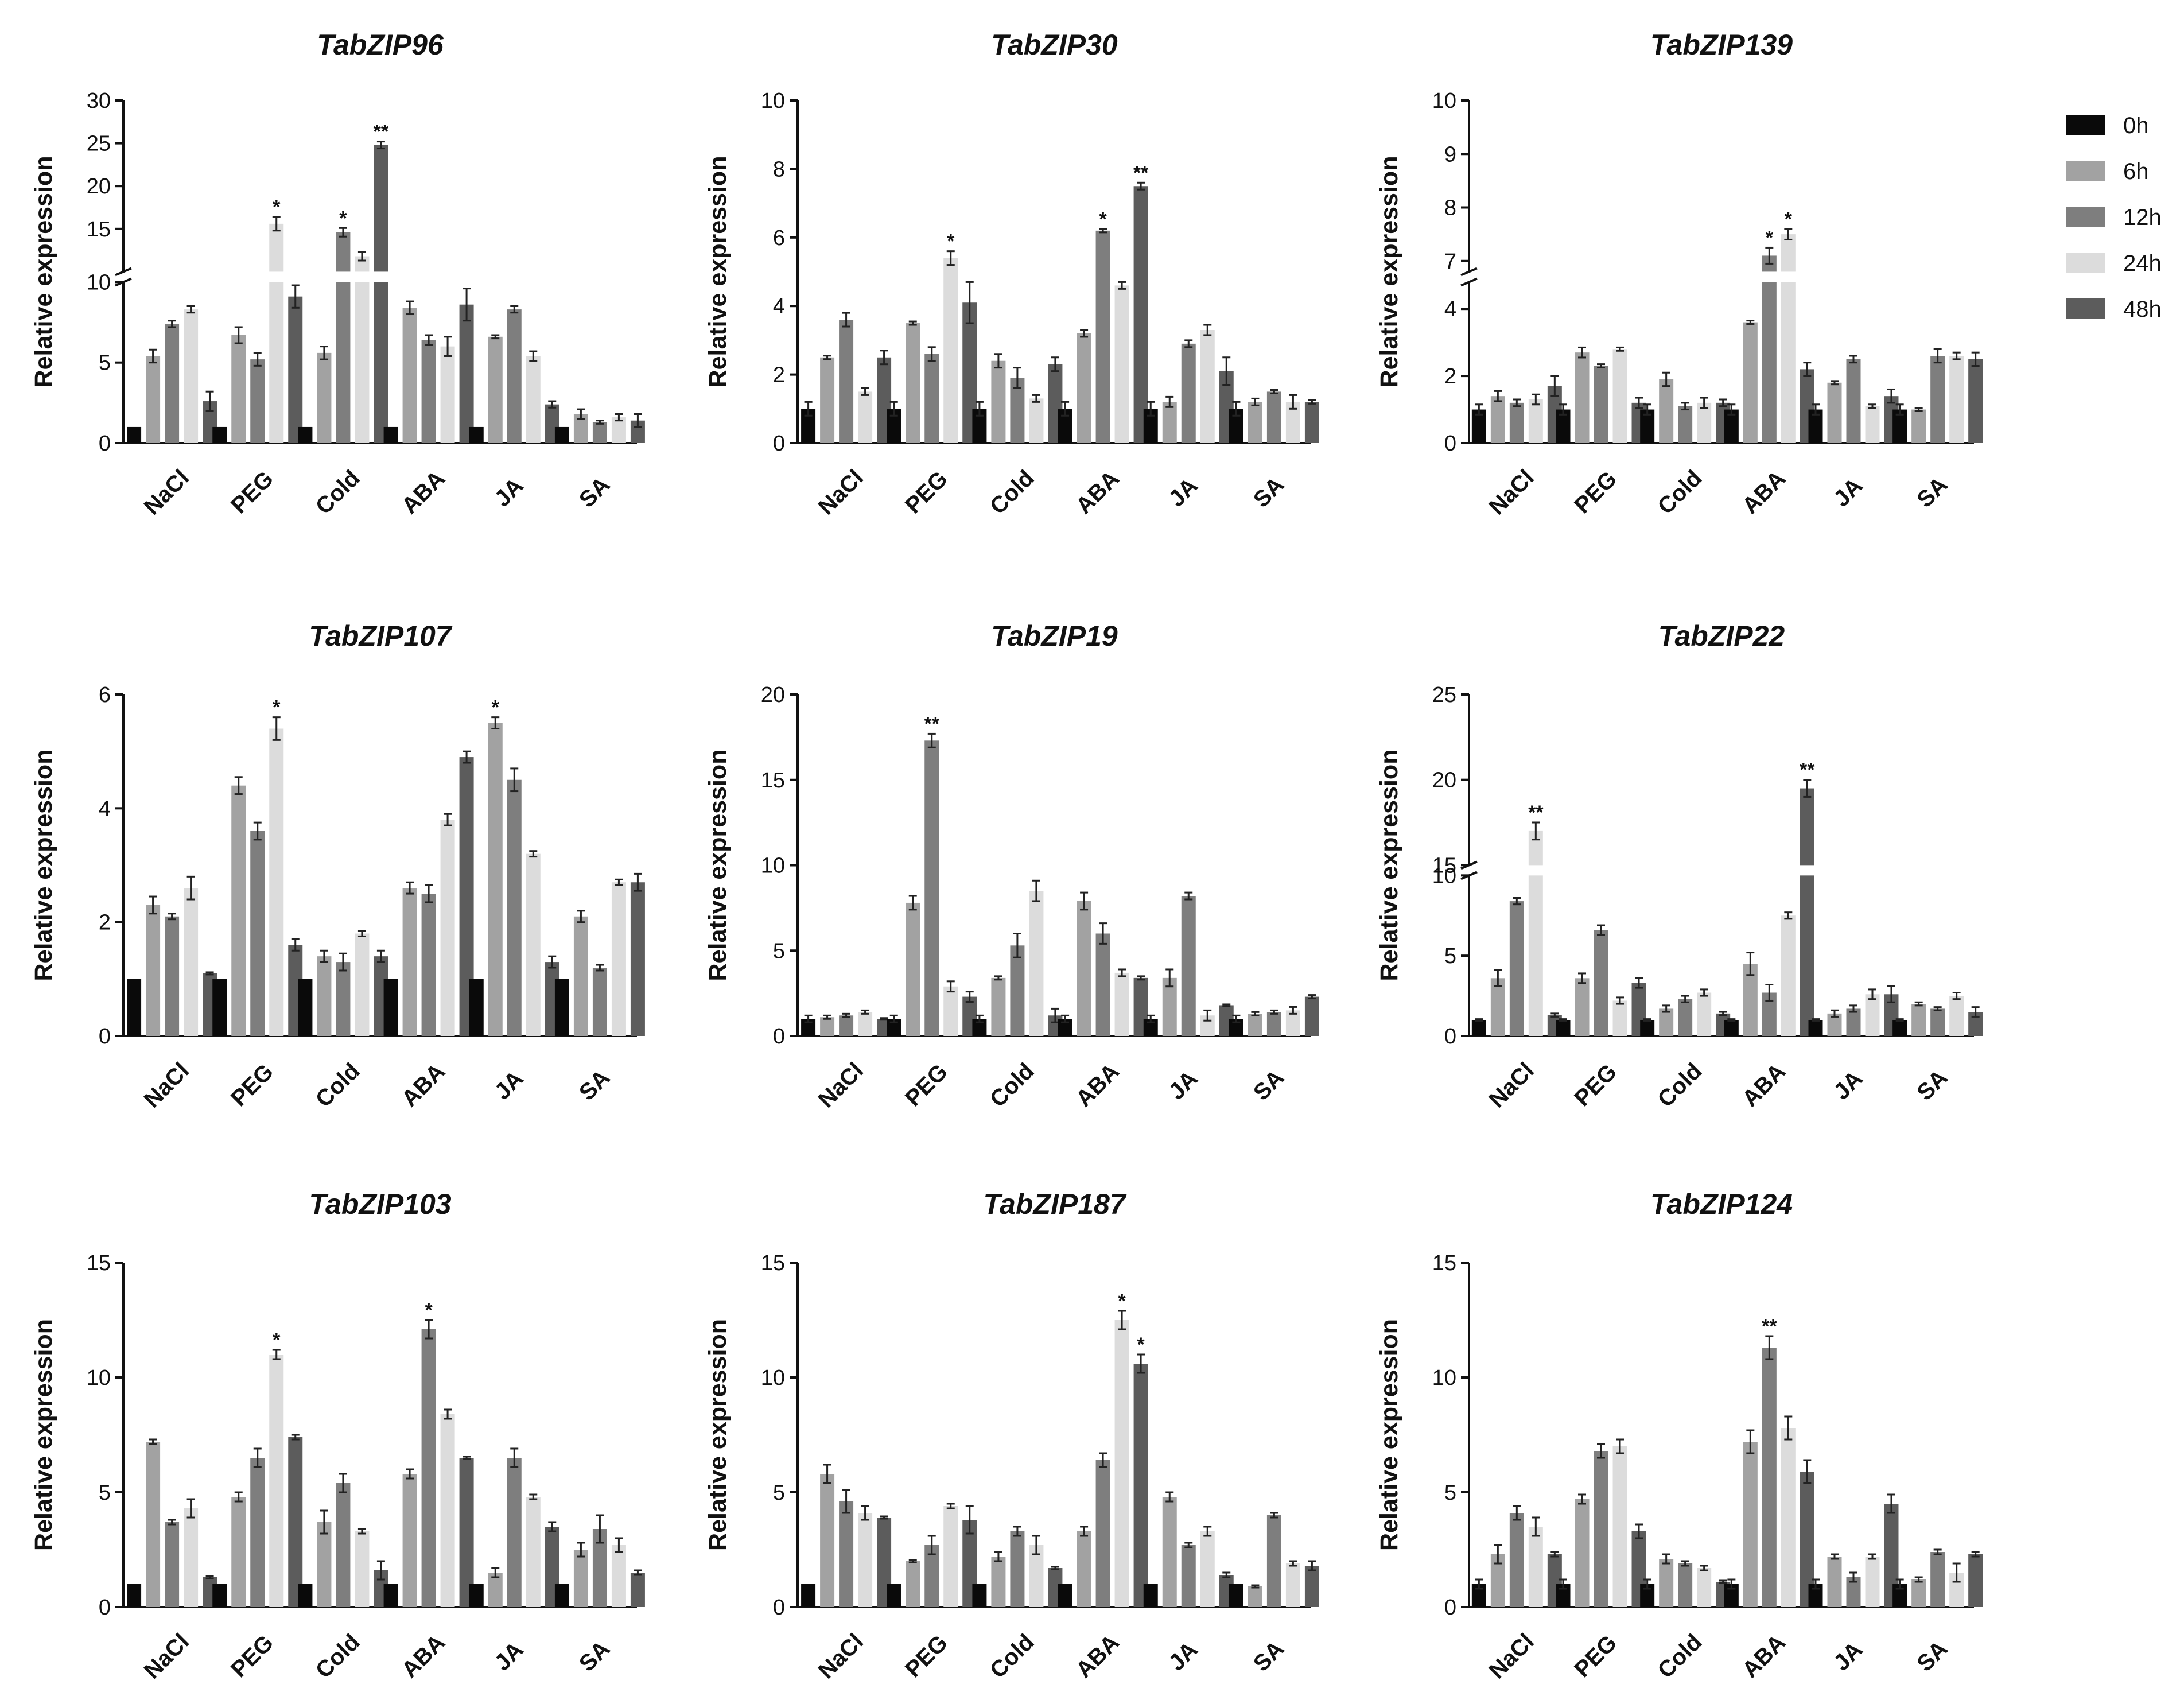  Describe the element at coordinates (1054, 45) in the screenshot. I see `chart-title: TabZIP30` at that location.